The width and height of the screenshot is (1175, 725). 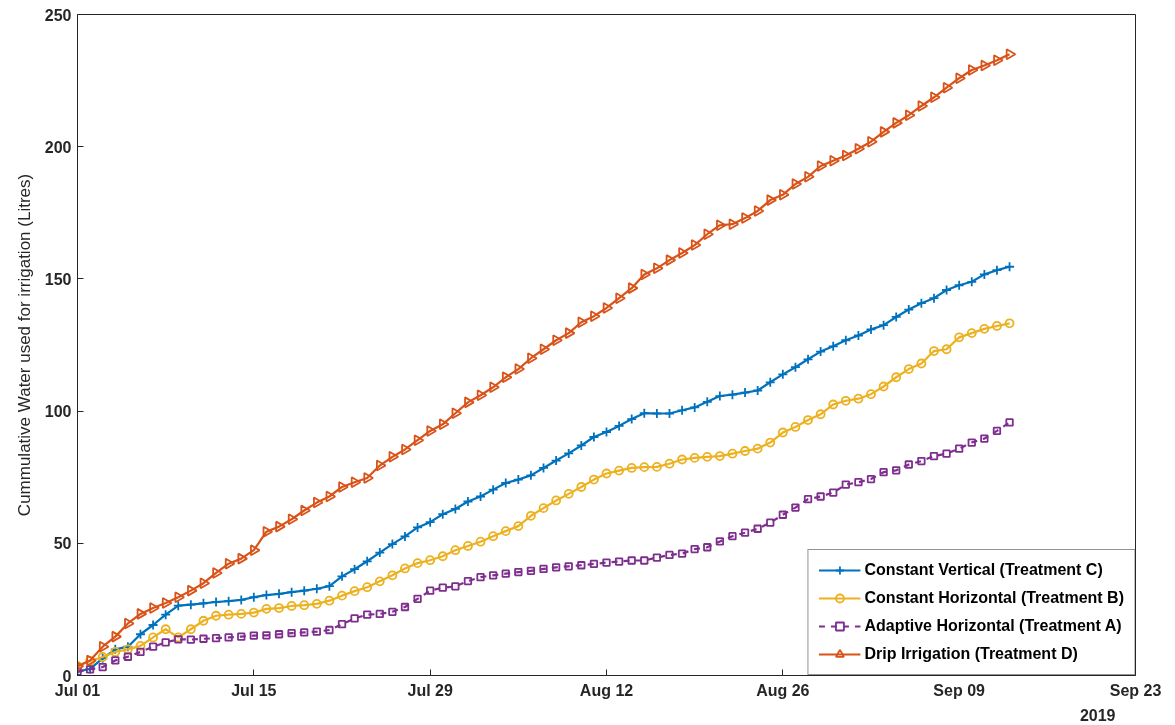 I want to click on x-tick-label: Sep 23, so click(x=1135, y=690).